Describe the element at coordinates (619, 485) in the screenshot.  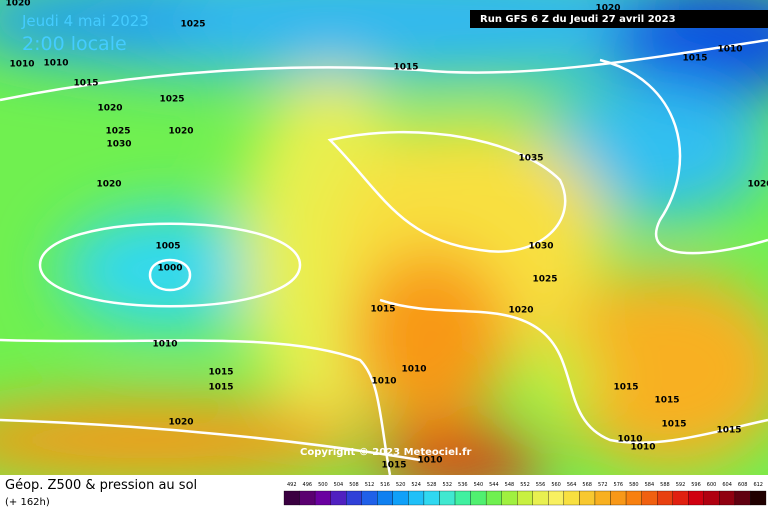
I see `legend-label: 576` at that location.